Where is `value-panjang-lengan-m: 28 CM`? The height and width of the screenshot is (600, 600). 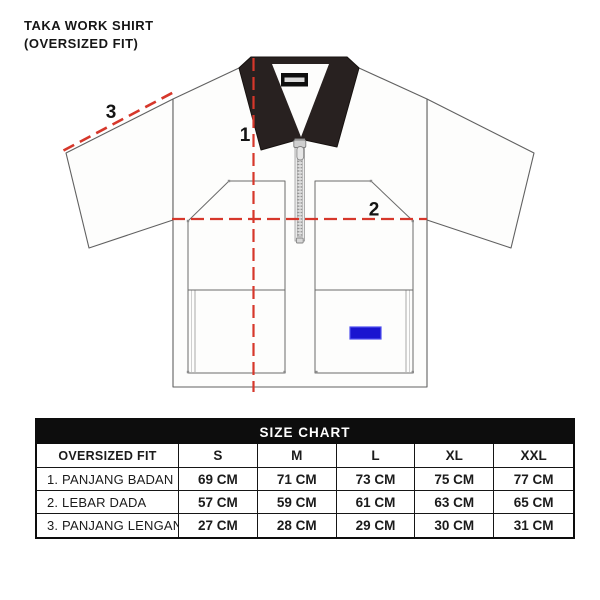 value-panjang-lengan-m: 28 CM is located at coordinates (297, 525).